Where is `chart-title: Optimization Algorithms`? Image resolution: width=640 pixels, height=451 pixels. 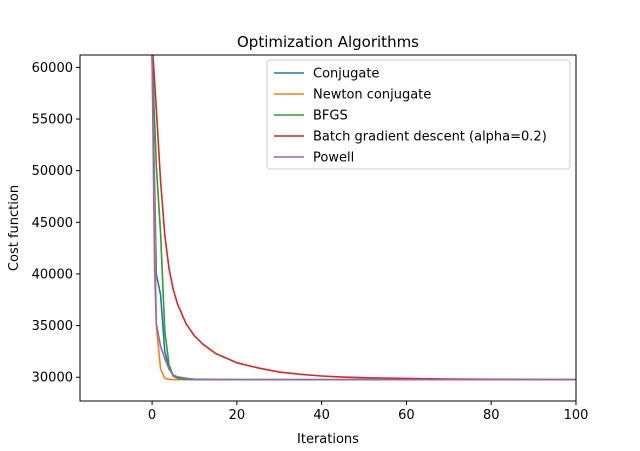
chart-title: Optimization Algorithms is located at coordinates (328, 42).